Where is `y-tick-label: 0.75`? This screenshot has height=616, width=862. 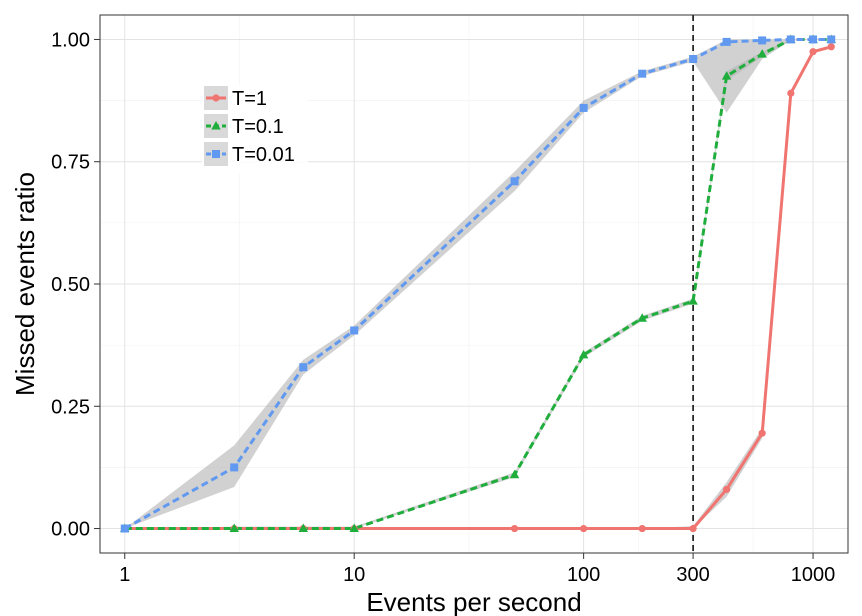 y-tick-label: 0.75 is located at coordinates (70, 163).